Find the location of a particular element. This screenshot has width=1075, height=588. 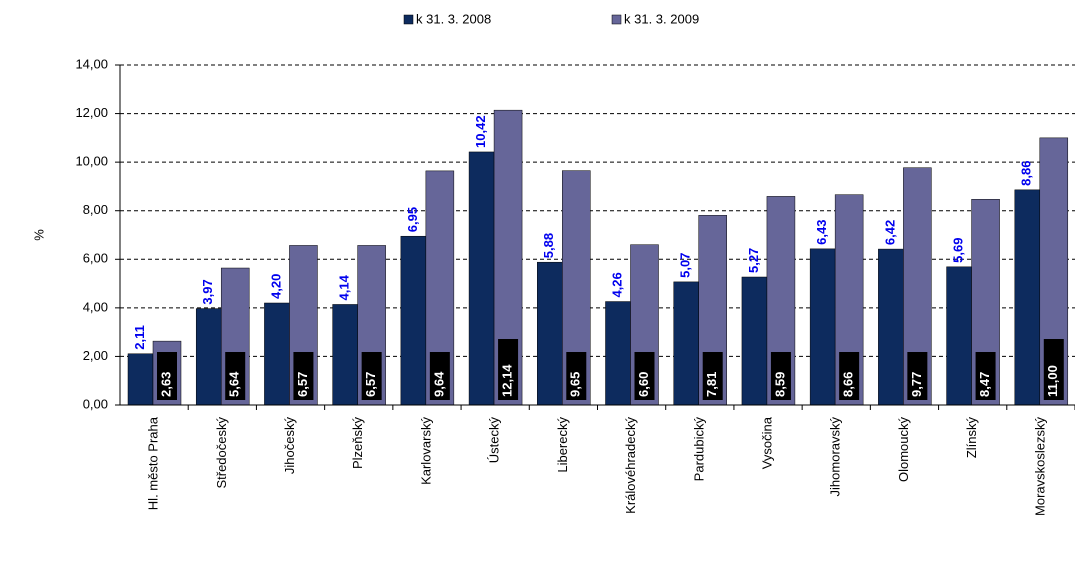

x-tick-label: Středočeský is located at coordinates (221, 453).